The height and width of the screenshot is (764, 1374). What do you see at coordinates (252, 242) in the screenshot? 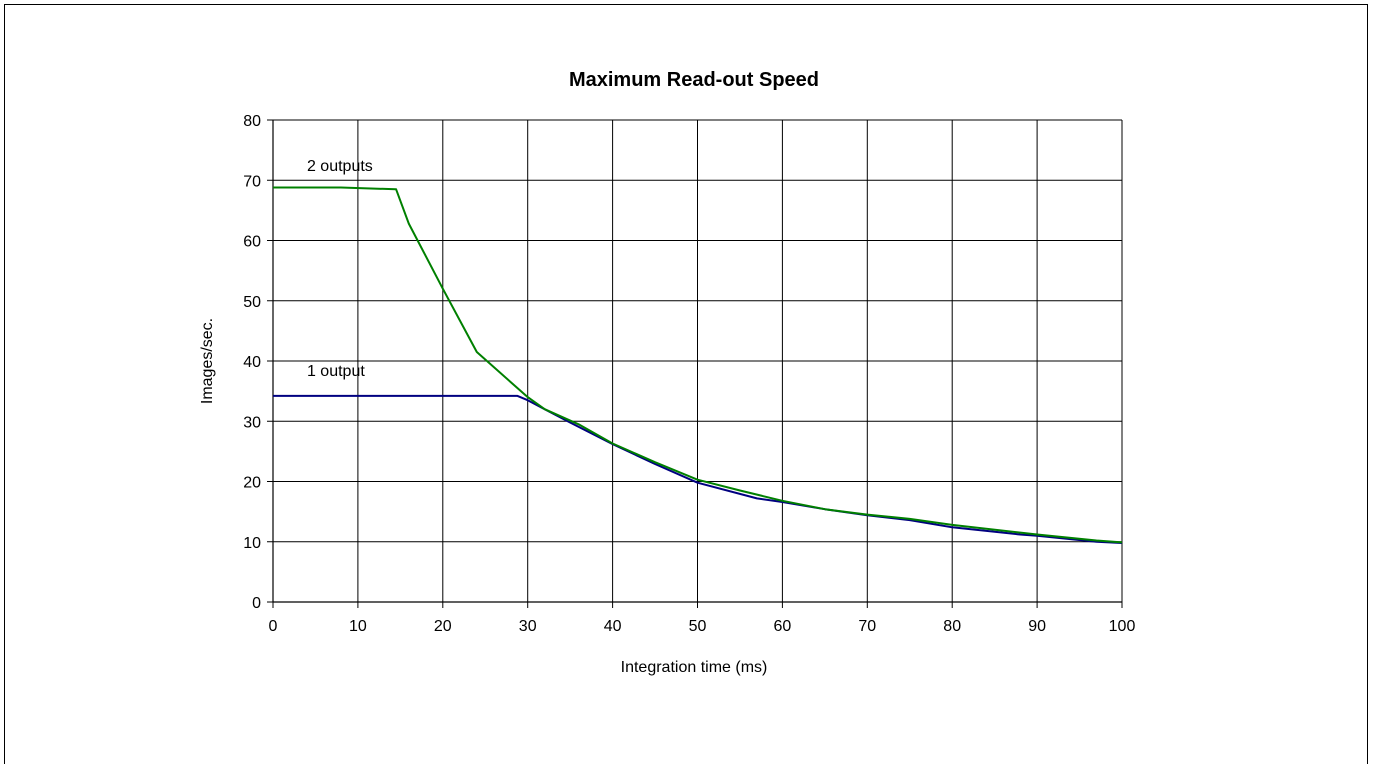
I see `y-tick-label: 60` at bounding box center [252, 242].